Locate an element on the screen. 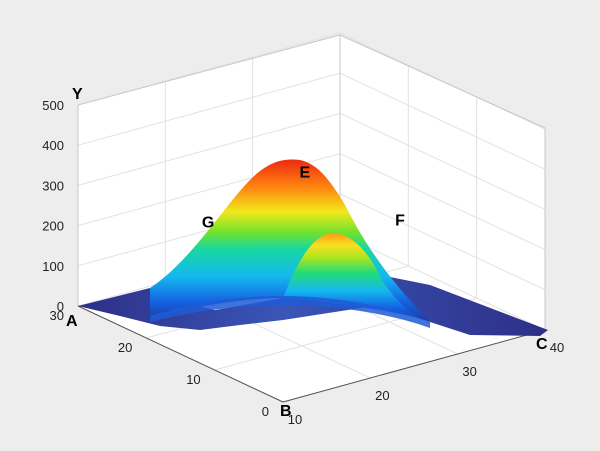 Image resolution: width=600 pixels, height=451 pixels. point-label-d: D is located at coordinates (308, 331).